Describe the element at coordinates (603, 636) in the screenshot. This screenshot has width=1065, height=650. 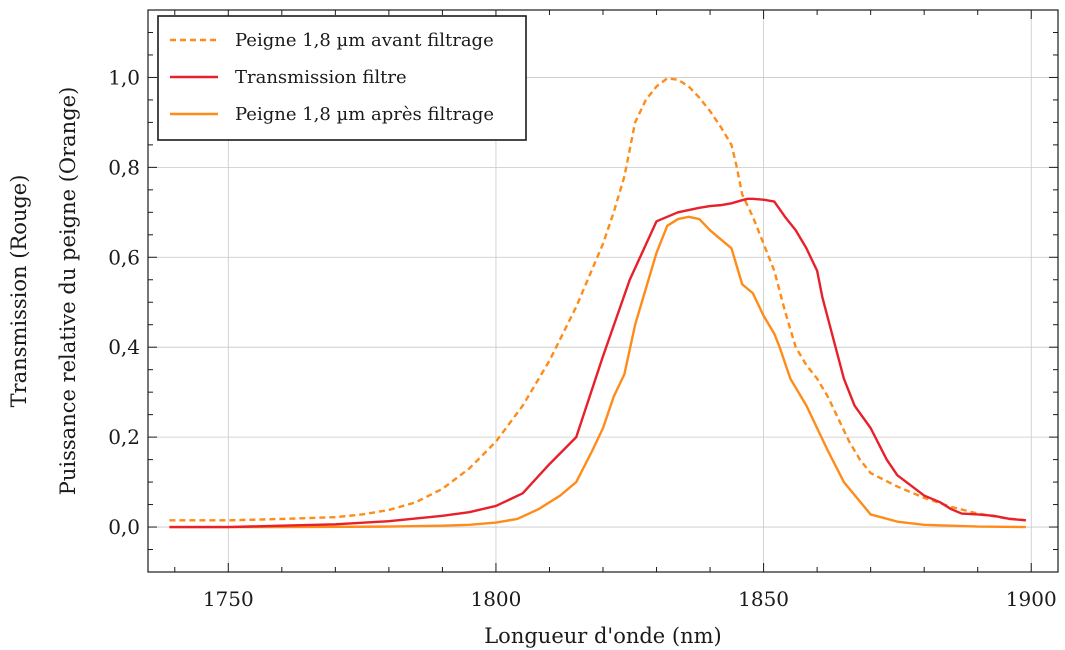
I see `x-axis-title: Longueur d'onde (nm)` at that location.